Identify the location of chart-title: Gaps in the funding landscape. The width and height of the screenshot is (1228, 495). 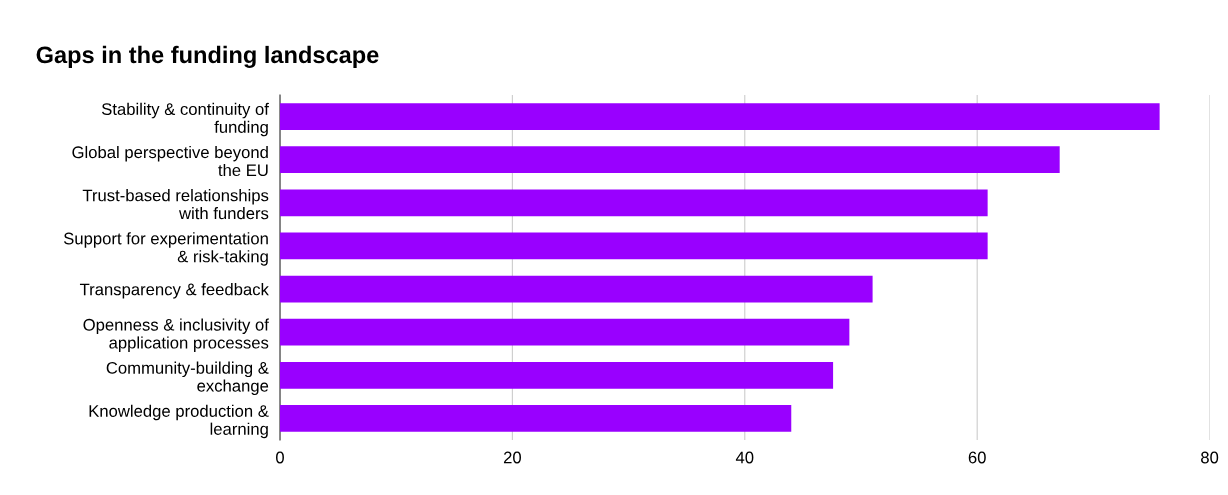
(207, 56).